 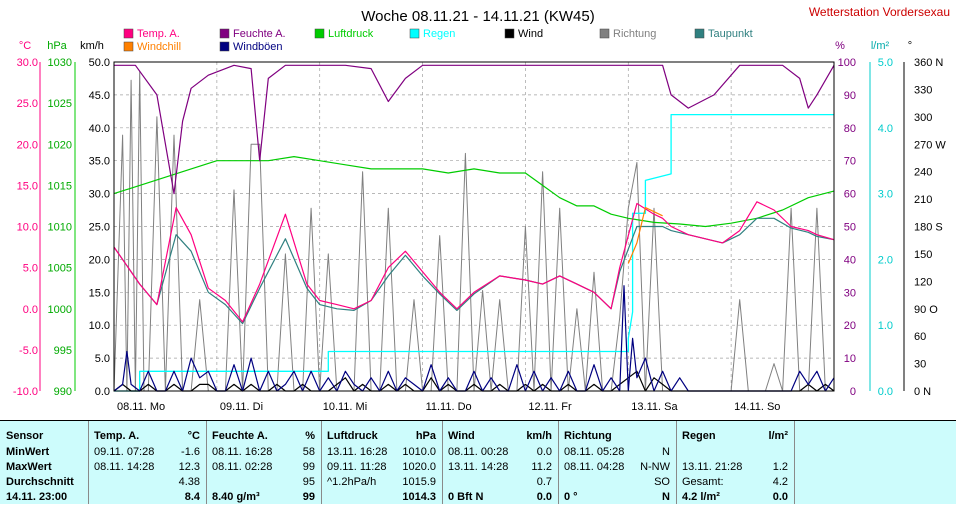 I want to click on table-cell-value: 95, so click(x=308, y=482).